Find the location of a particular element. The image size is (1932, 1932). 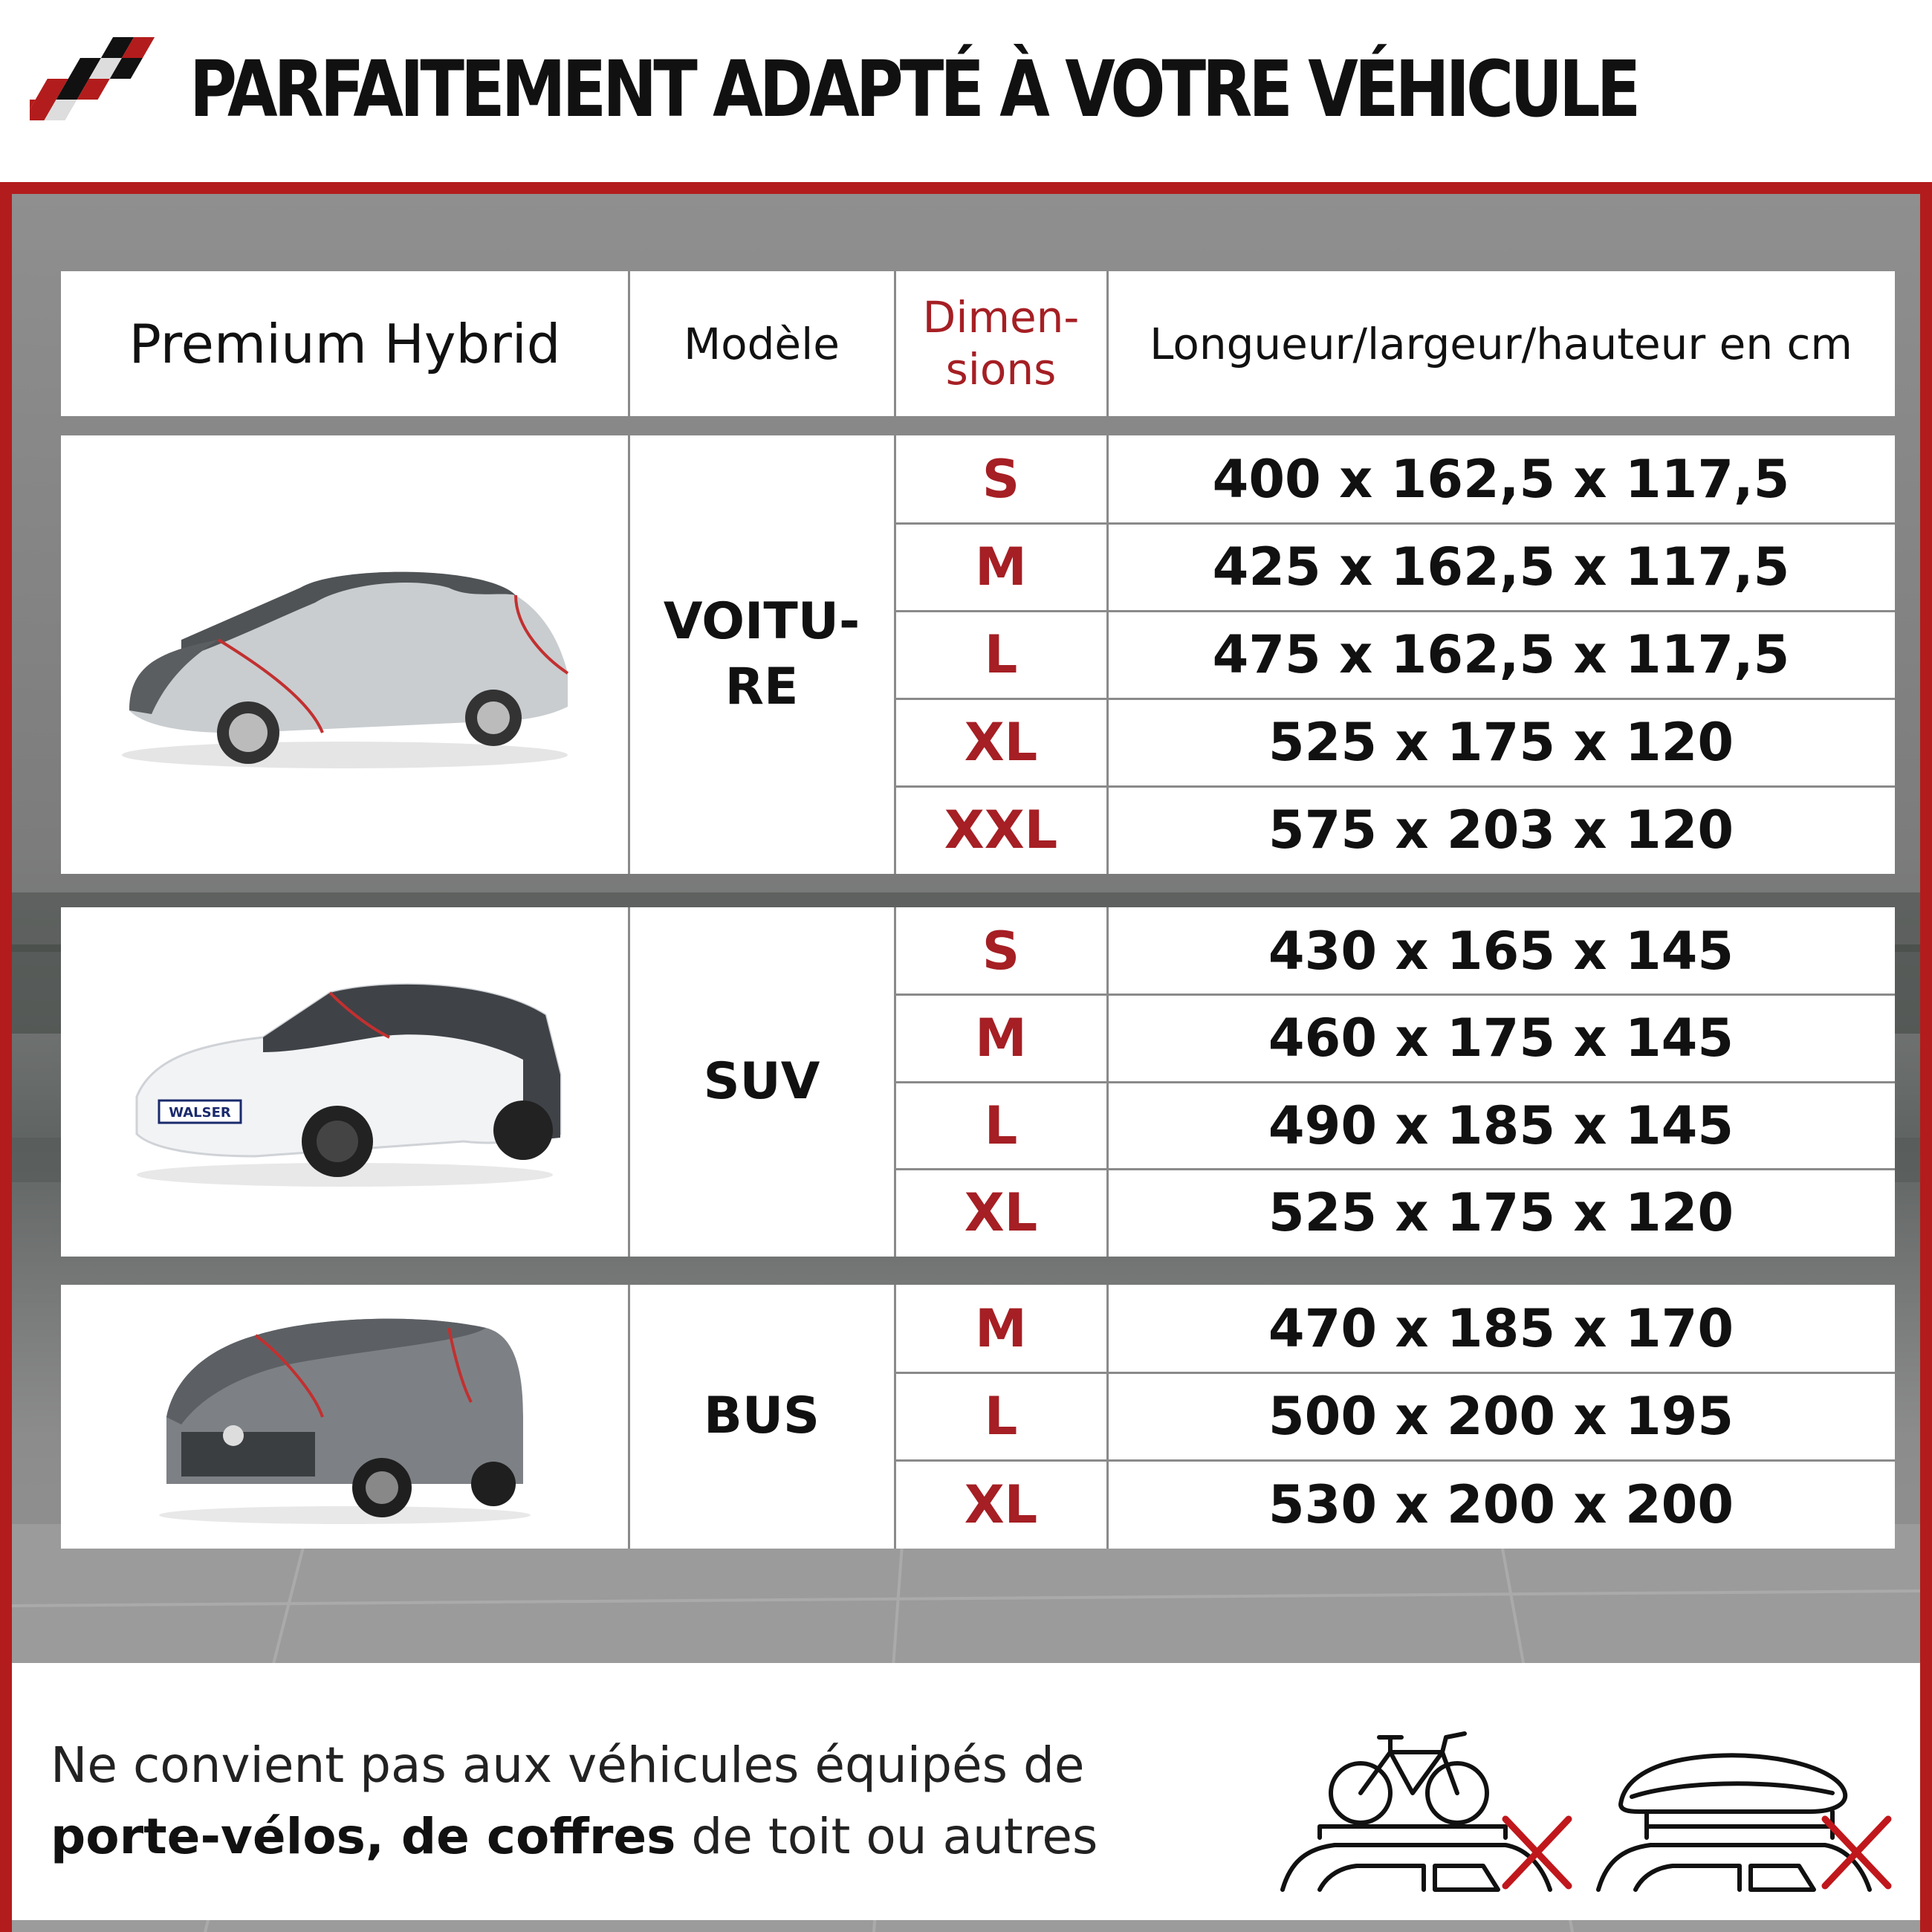

dimension-value: 530 x 200 x 200 is located at coordinates (1501, 1504).